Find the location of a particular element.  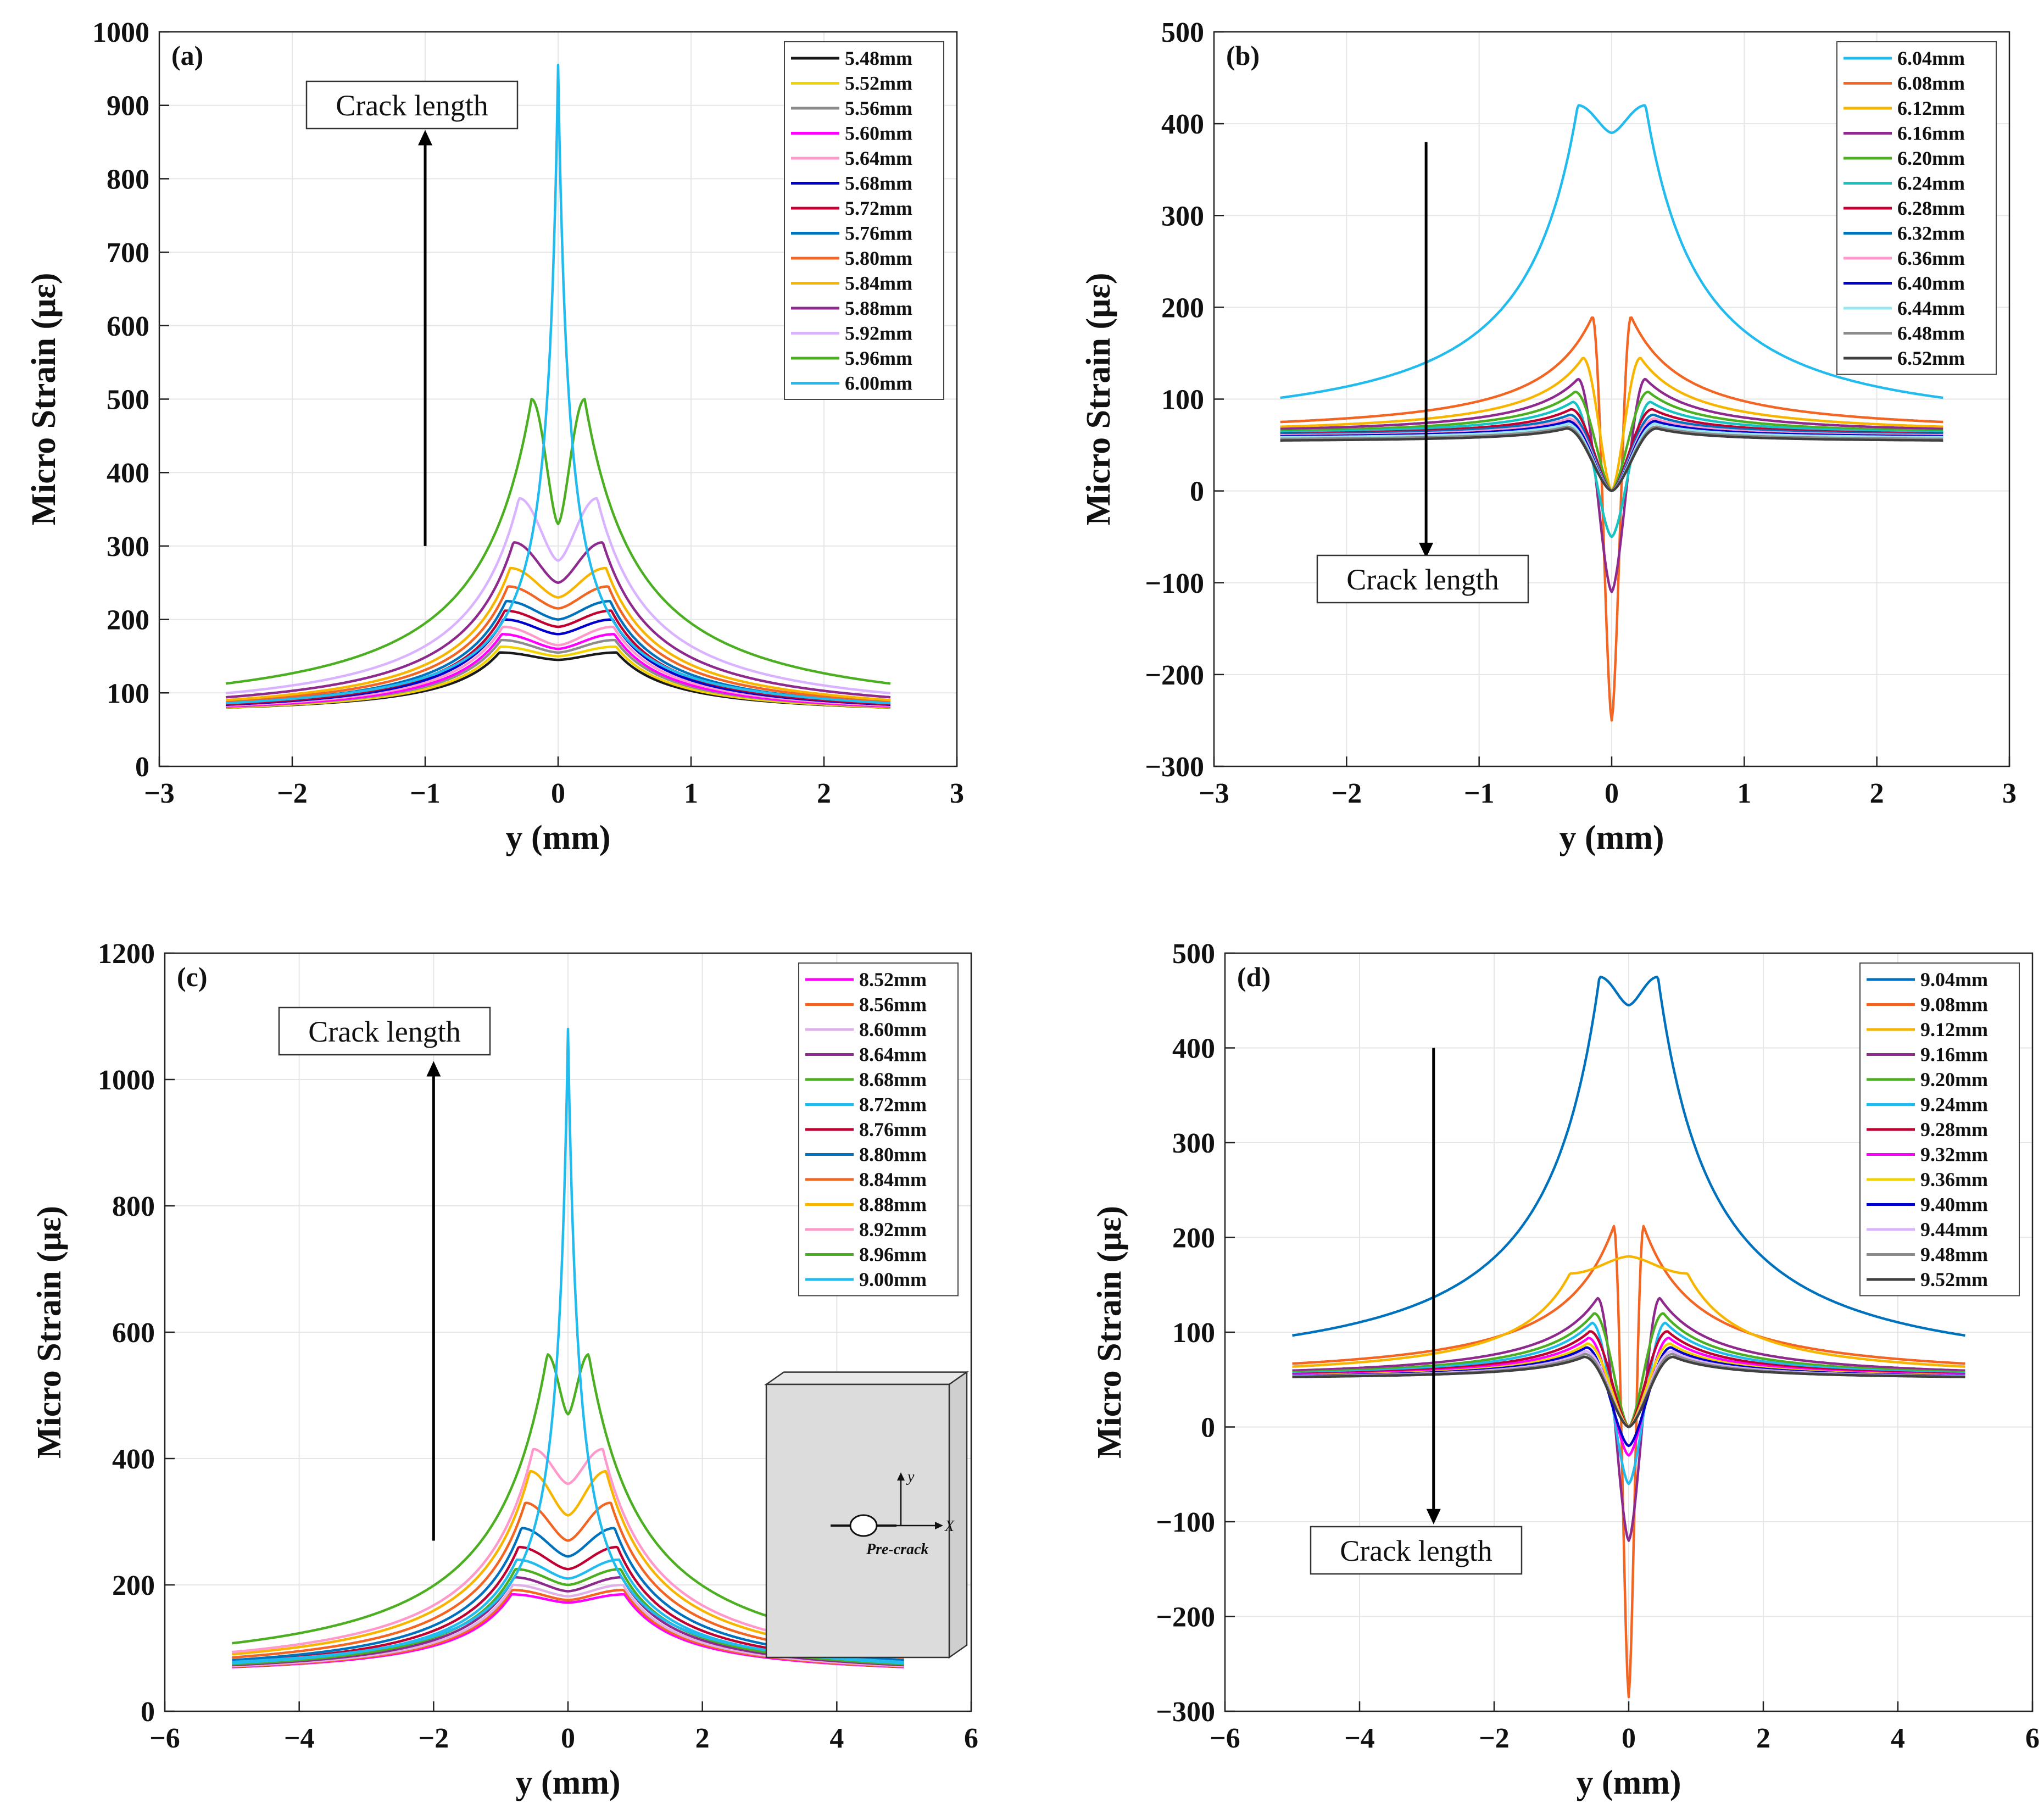

legend-entry: 8.84mm is located at coordinates (893, 1179).